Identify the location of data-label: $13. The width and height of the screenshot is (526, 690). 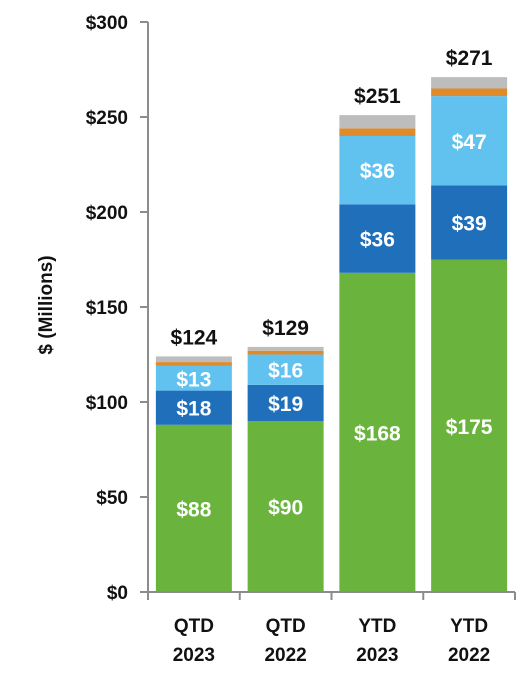
(193, 379).